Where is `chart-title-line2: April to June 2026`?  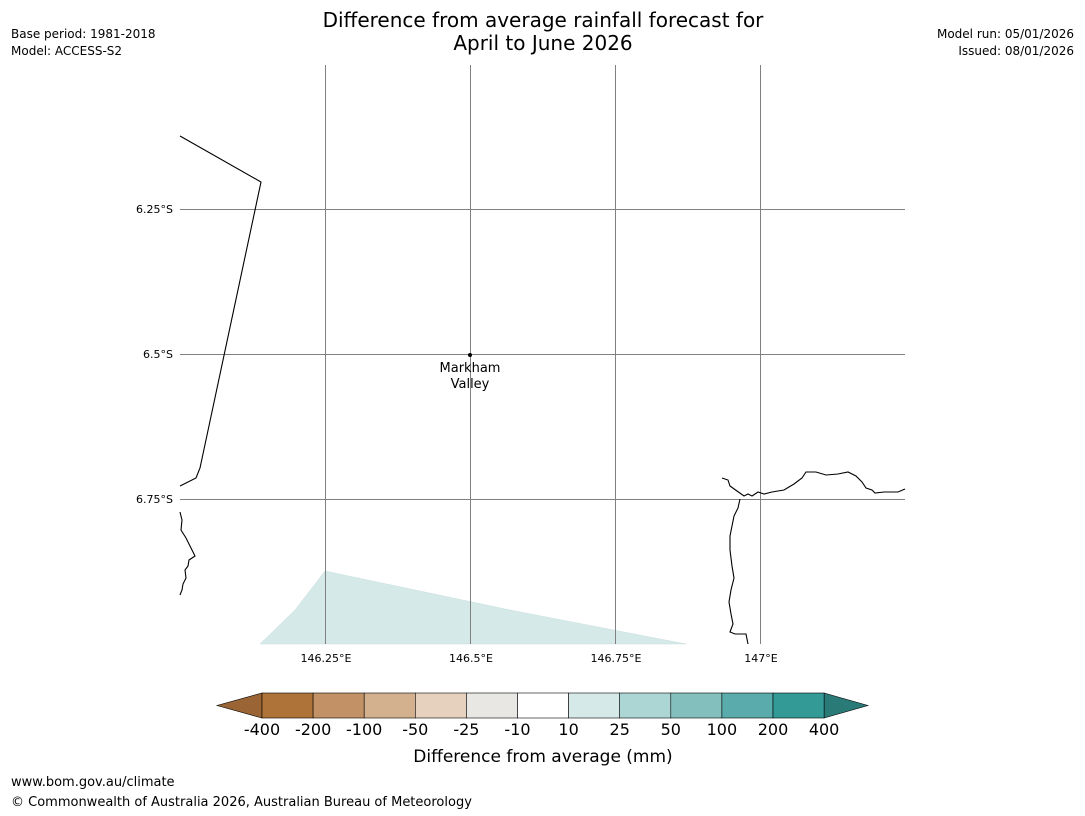 chart-title-line2: April to June 2026 is located at coordinates (543, 43).